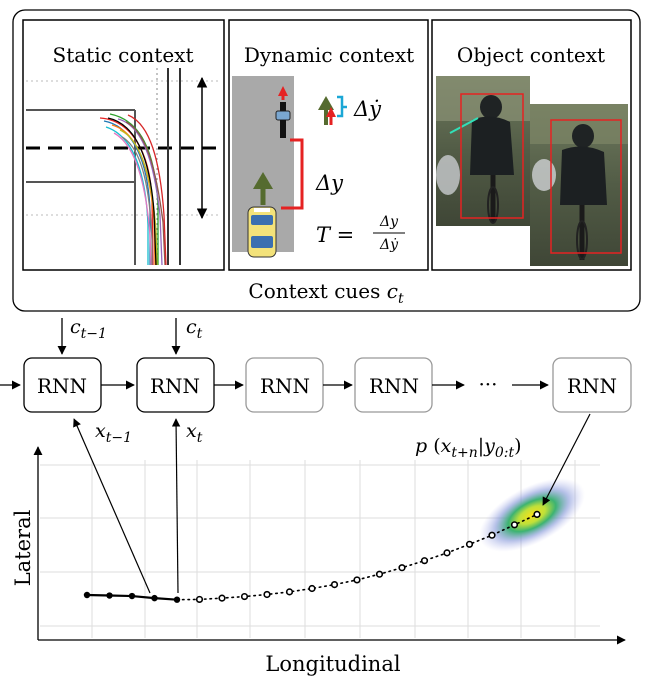  Describe the element at coordinates (342, 106) in the screenshot. I see `delta-ydot-bracket` at that location.